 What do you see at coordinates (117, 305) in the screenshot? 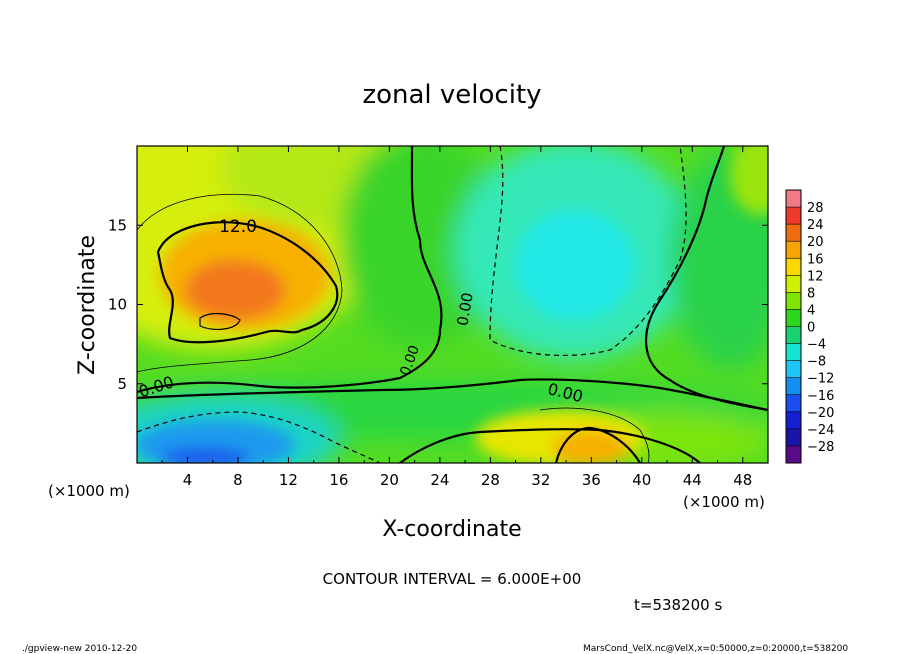
I see `y-tick-label: 10` at bounding box center [117, 305].